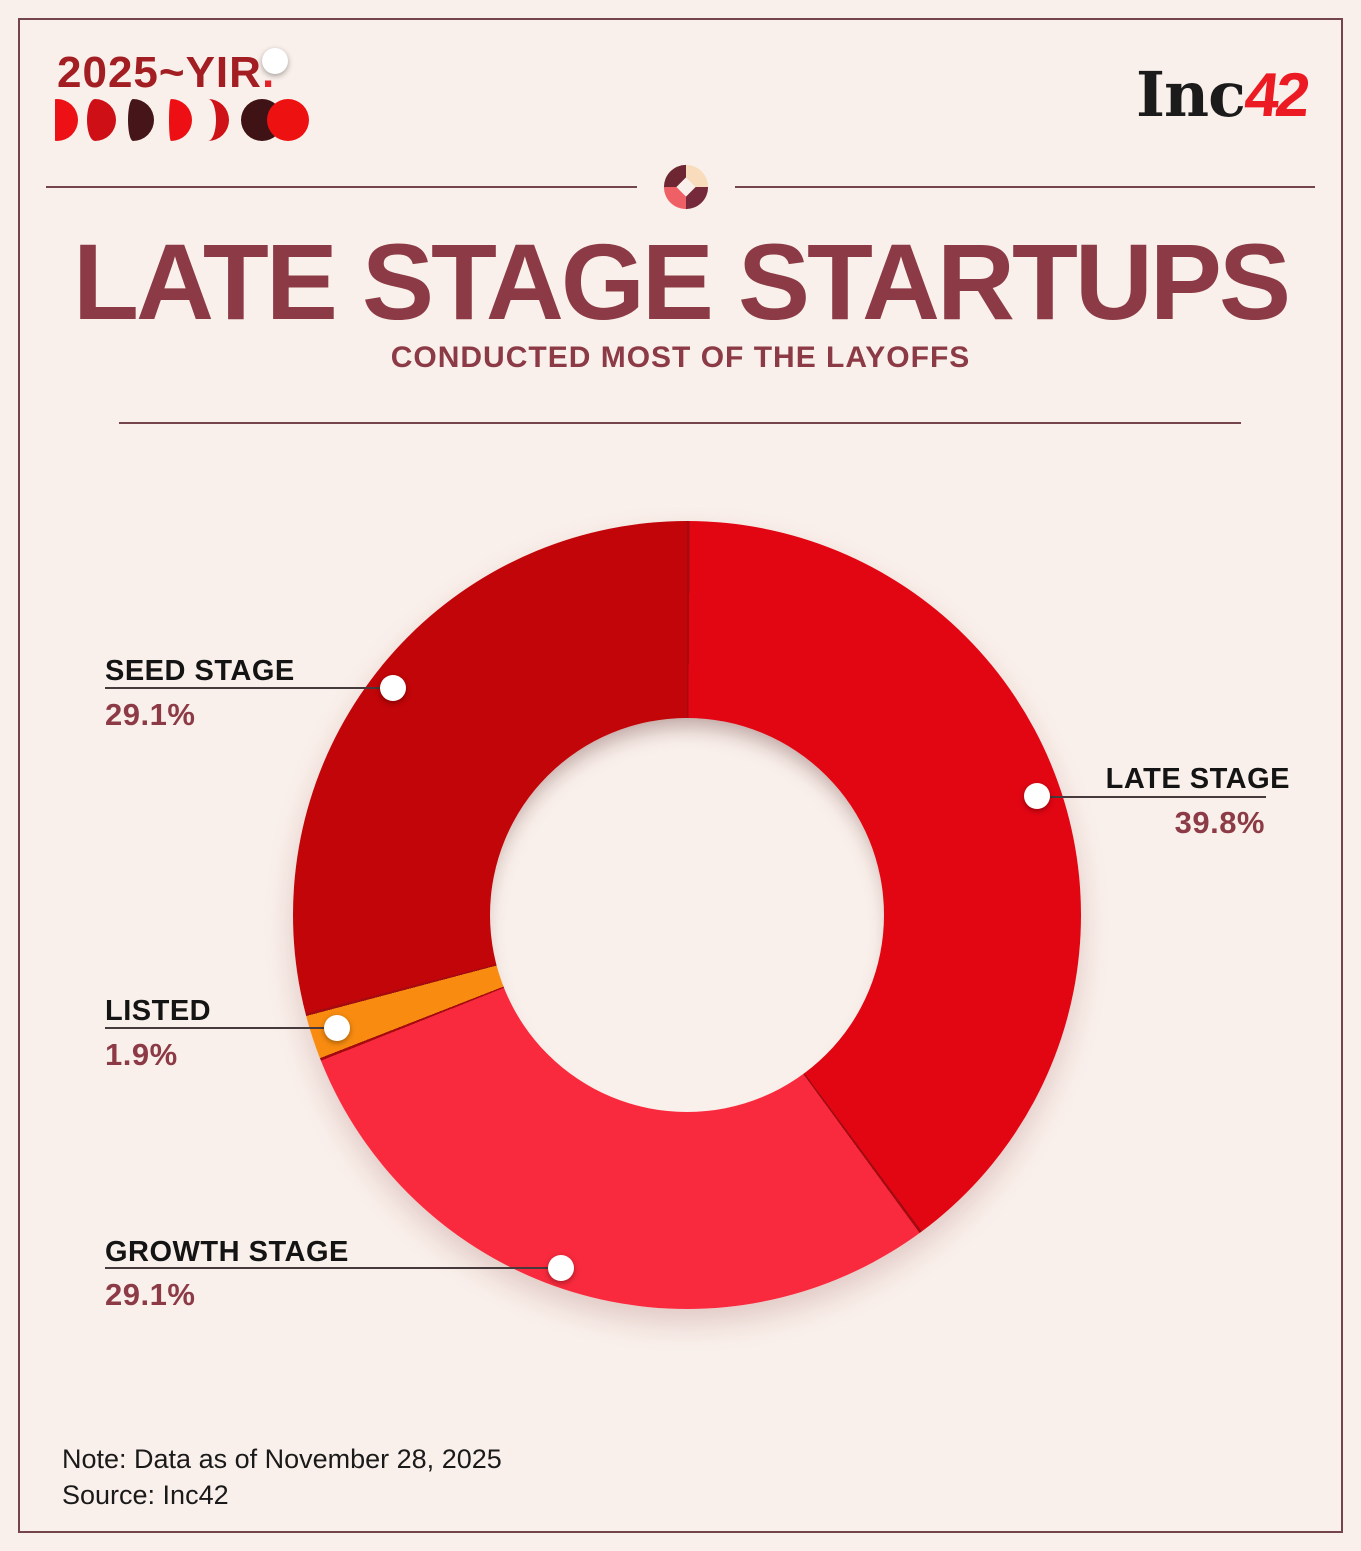 Image resolution: width=1361 pixels, height=1551 pixels. What do you see at coordinates (141, 1054) in the screenshot?
I see `listed-percent: 1.9%` at bounding box center [141, 1054].